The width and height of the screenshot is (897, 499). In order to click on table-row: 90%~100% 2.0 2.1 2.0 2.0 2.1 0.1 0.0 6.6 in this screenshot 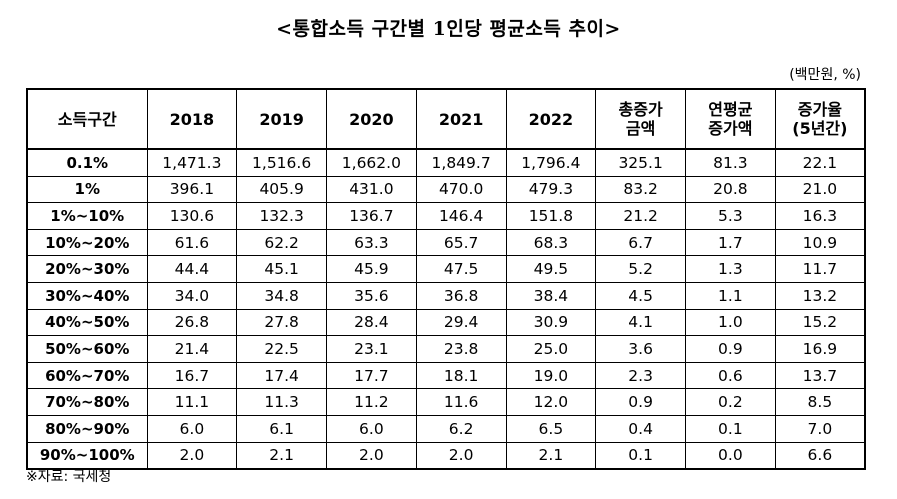, I will do `click(446, 455)`.